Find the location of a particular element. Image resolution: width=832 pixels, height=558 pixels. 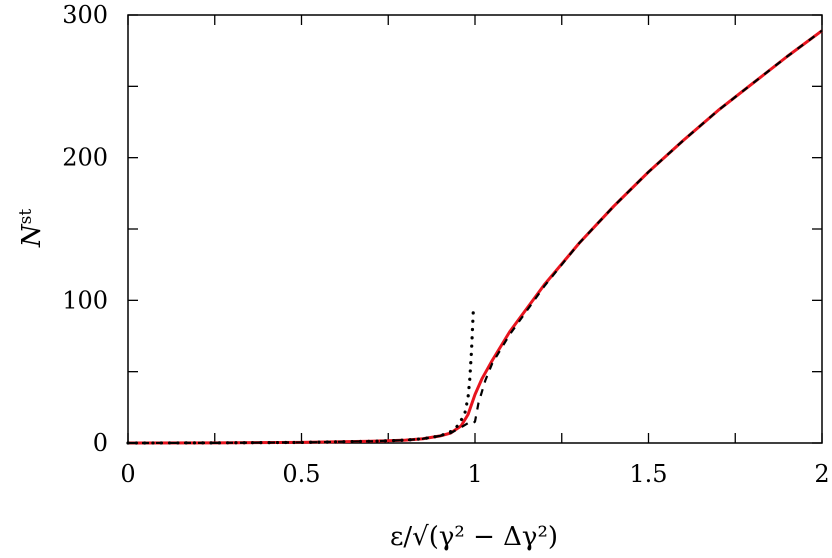

y-tick-label: 0 is located at coordinates (100, 443).